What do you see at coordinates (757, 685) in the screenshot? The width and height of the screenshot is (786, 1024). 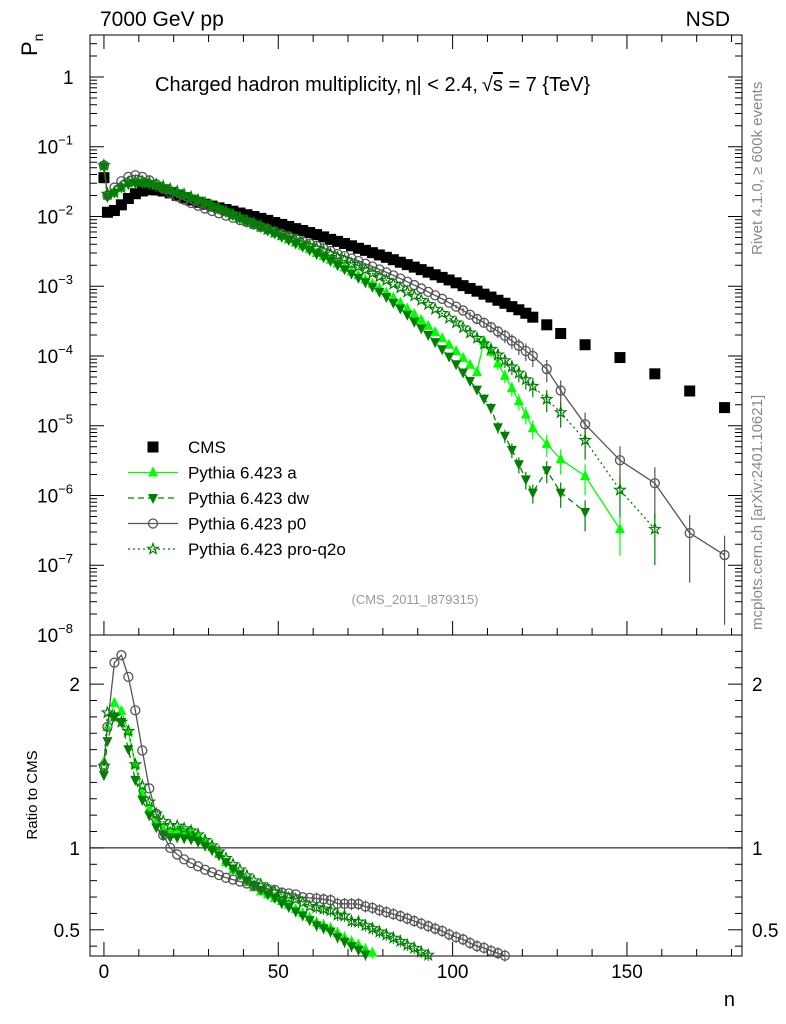 I see `ratio-y-tick-label-right: 2` at bounding box center [757, 685].